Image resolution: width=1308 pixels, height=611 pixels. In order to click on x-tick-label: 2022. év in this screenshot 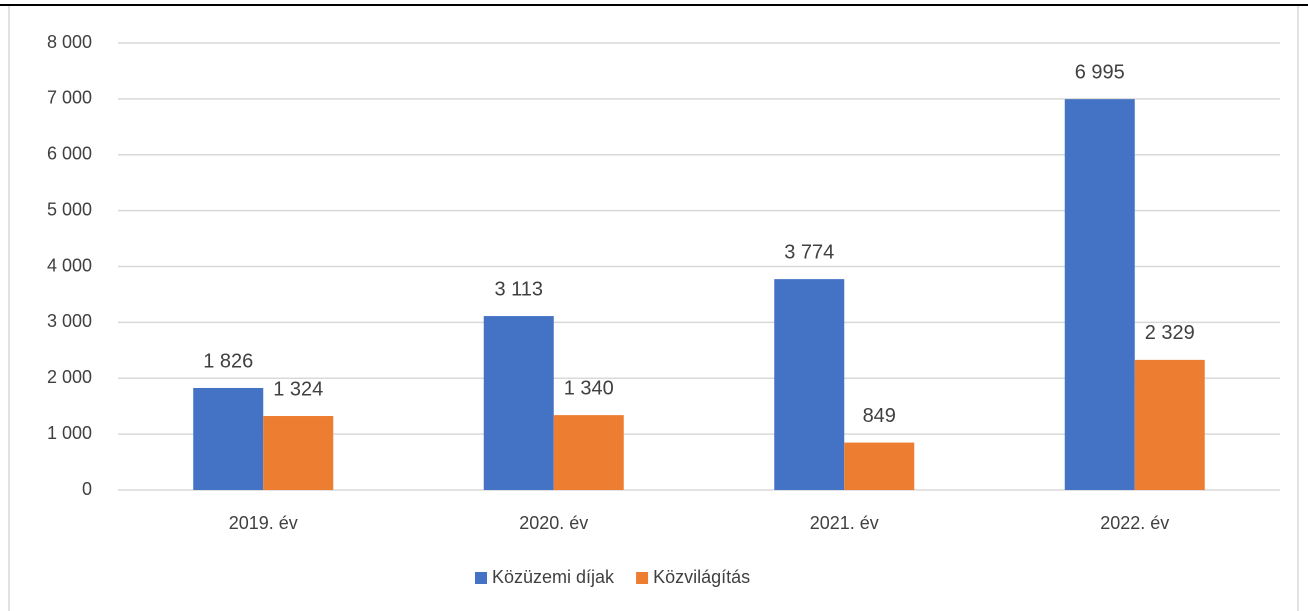, I will do `click(1134, 523)`.